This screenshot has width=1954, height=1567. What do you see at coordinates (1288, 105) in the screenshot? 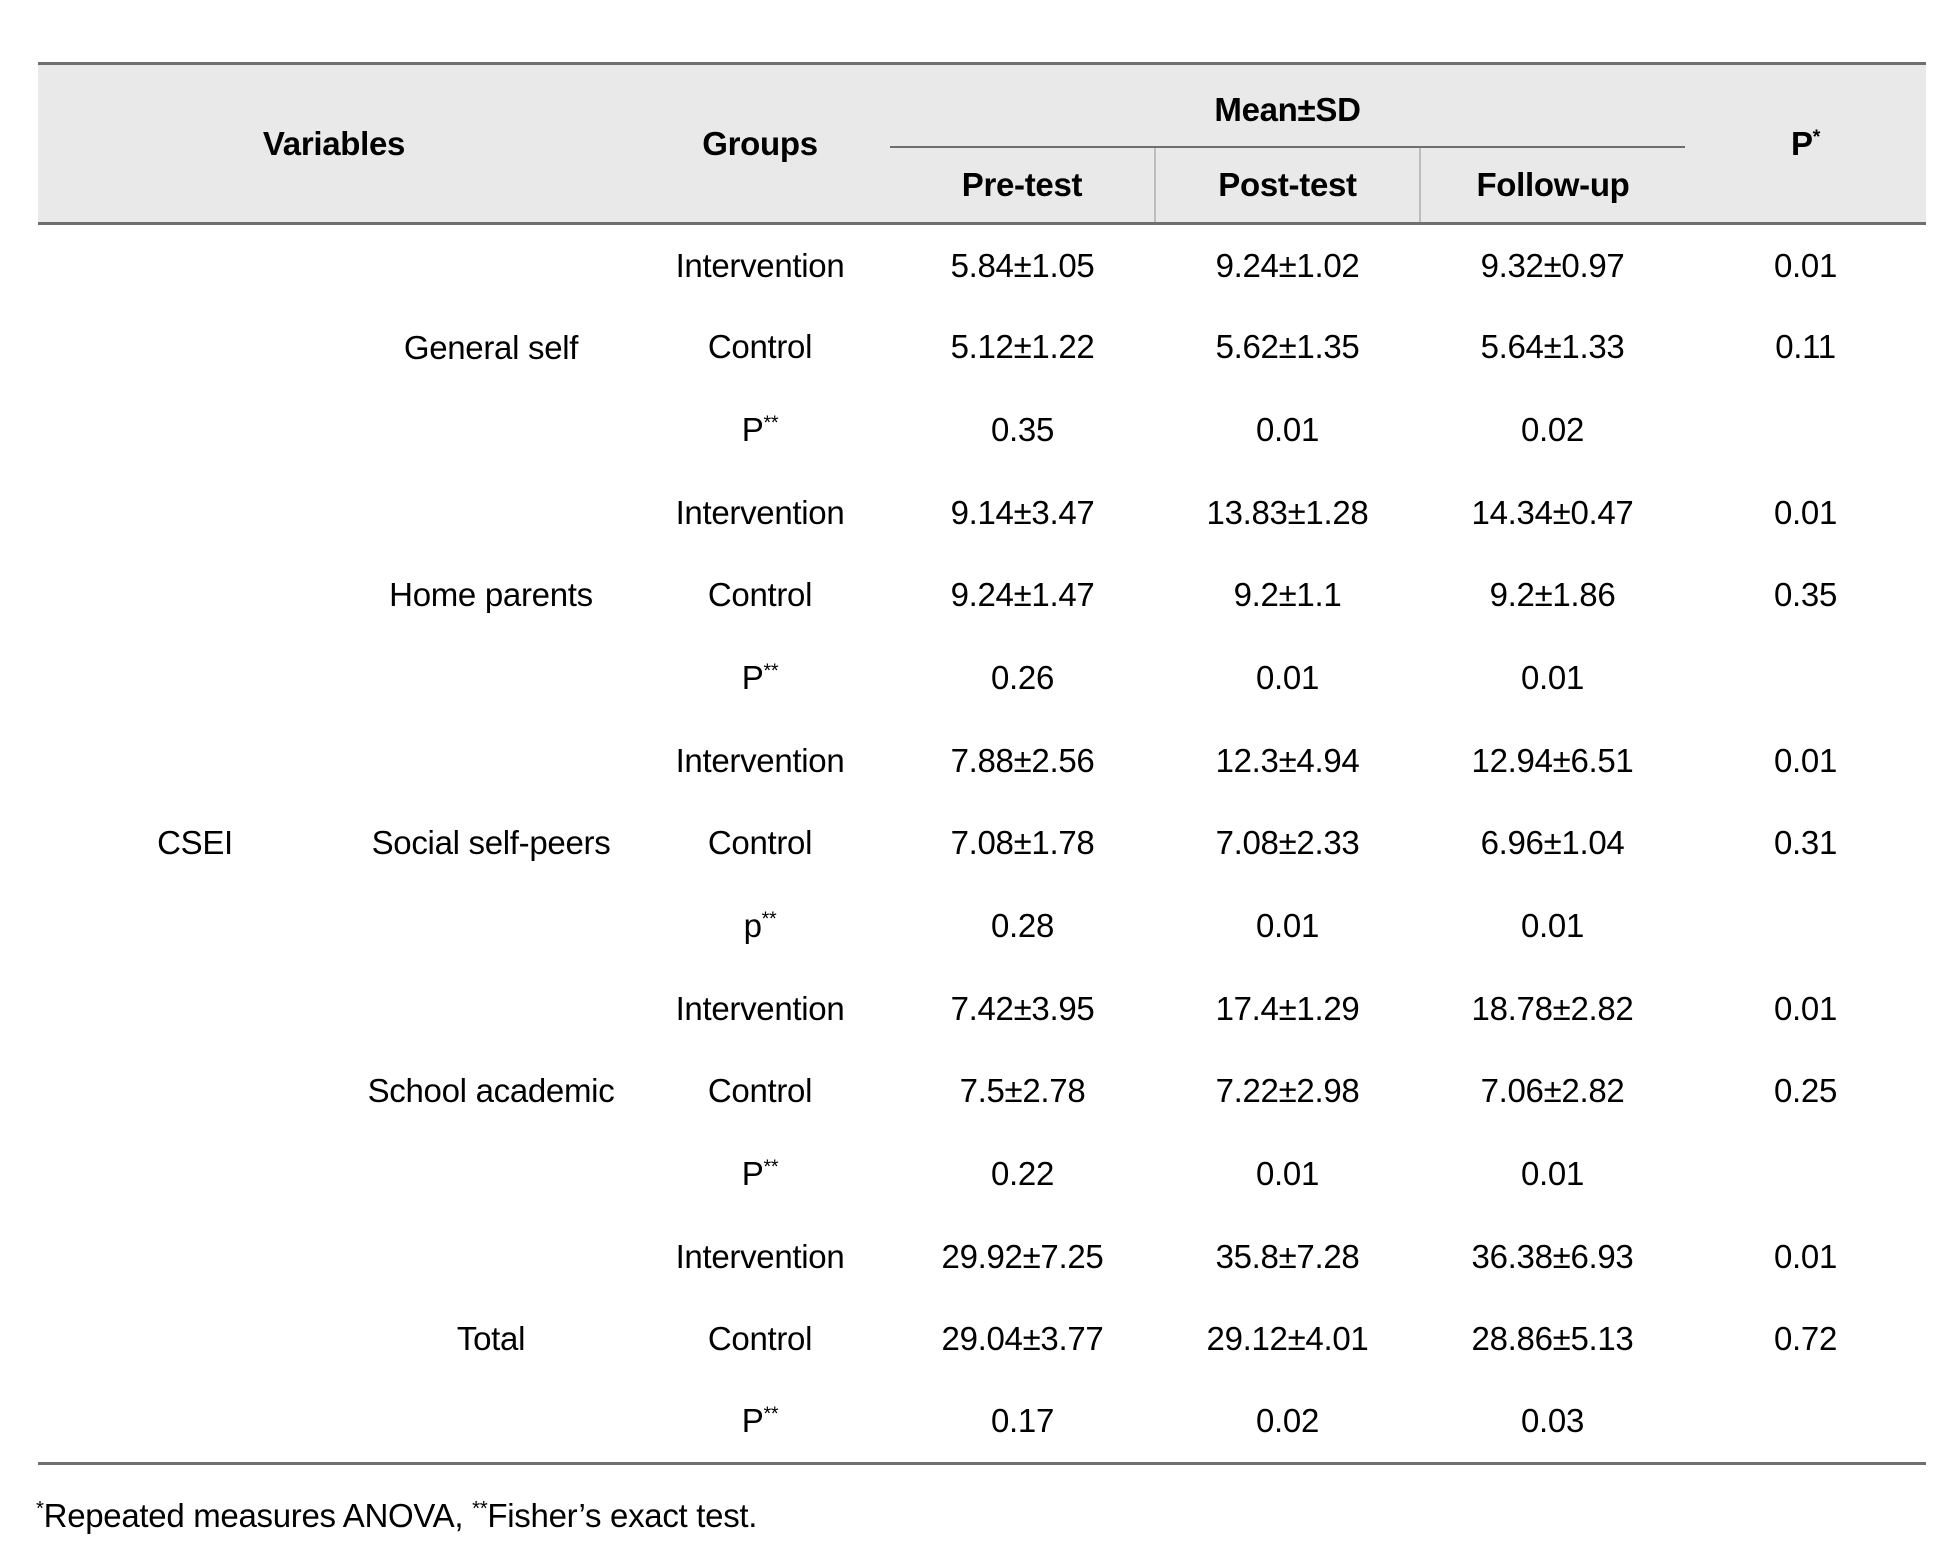
I see `column-header-mean-sd: Mean±SD` at bounding box center [1288, 105].